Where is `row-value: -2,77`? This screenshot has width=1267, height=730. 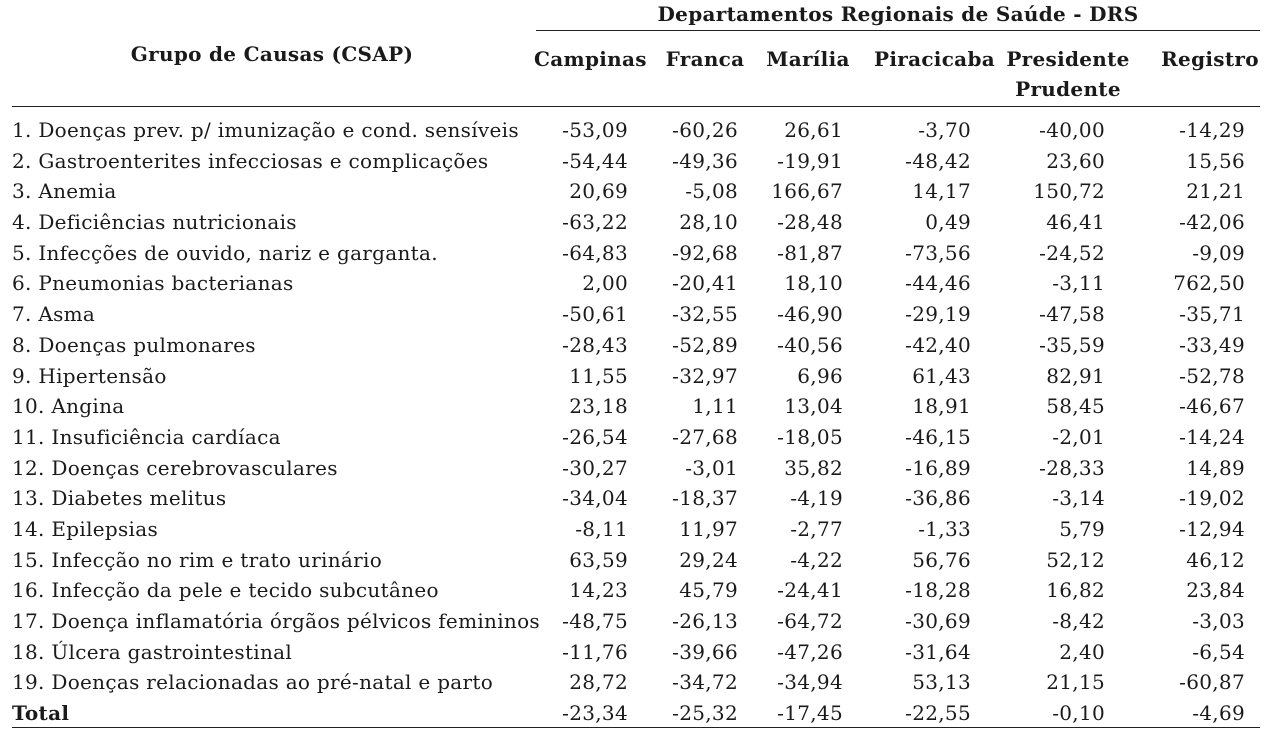 row-value: -2,77 is located at coordinates (816, 528).